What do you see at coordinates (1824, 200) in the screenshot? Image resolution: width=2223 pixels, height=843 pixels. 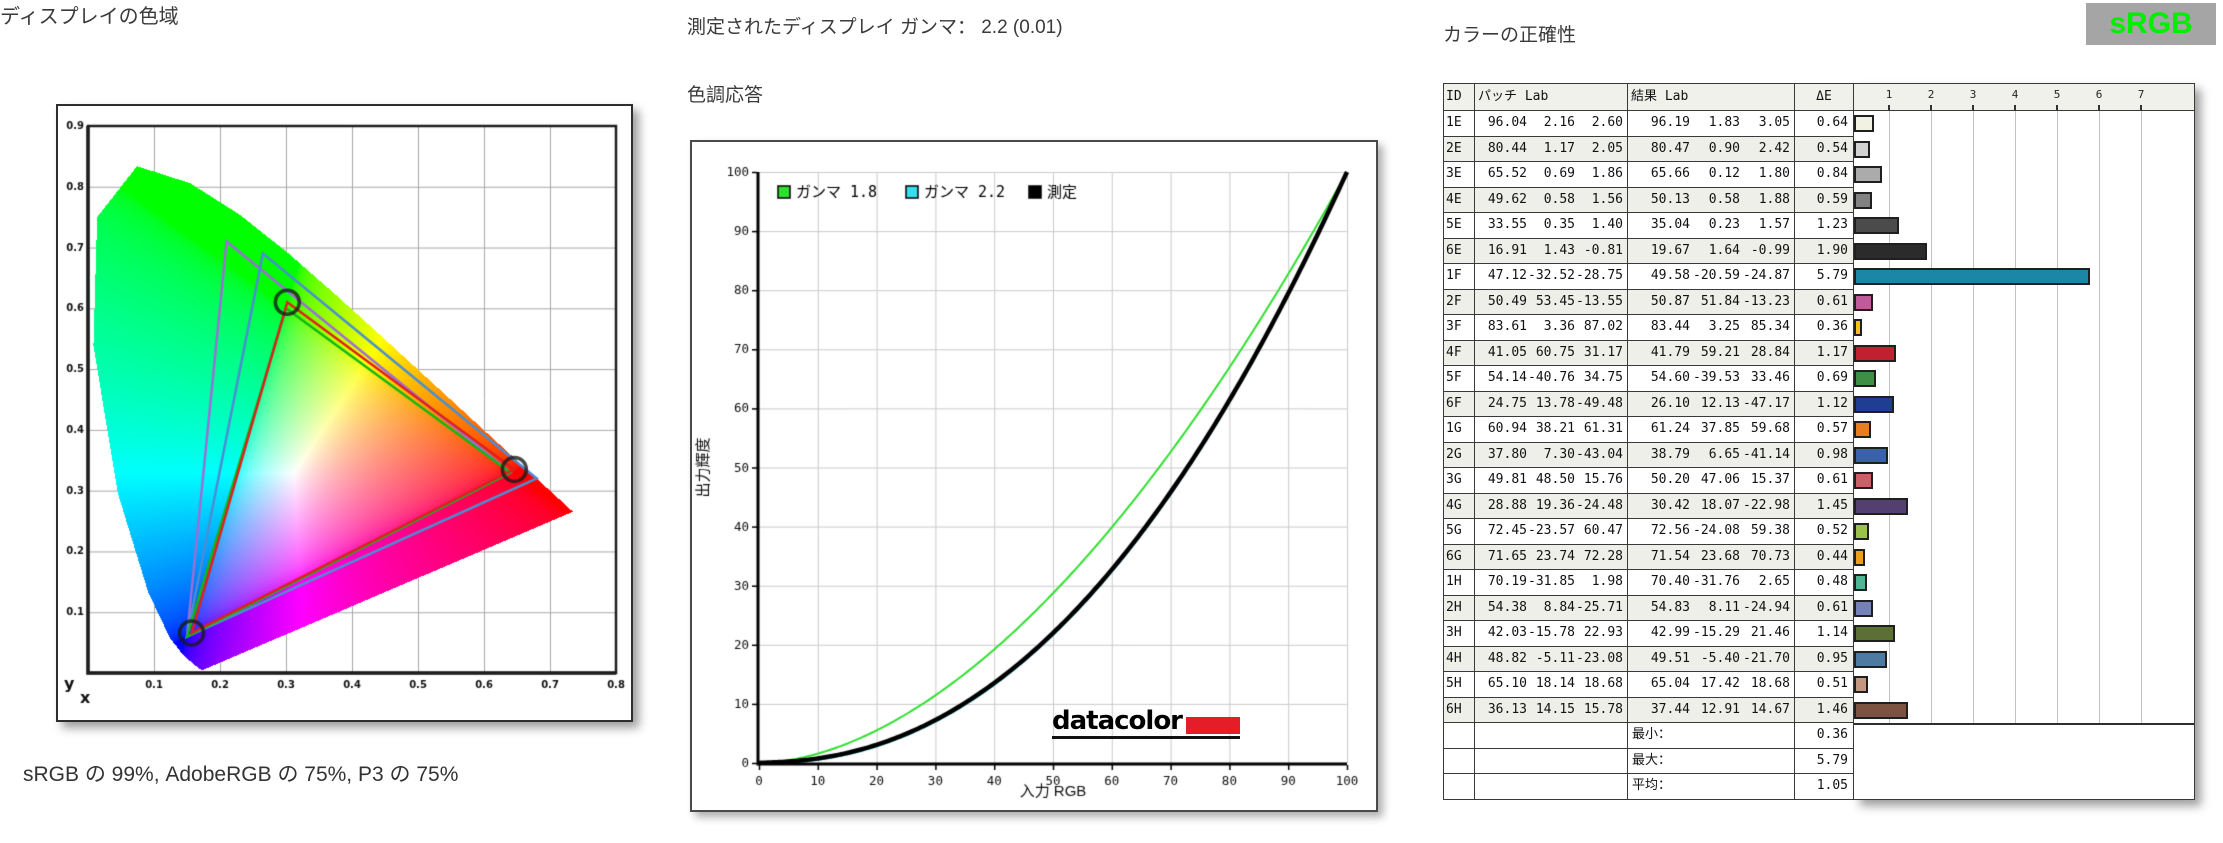 I see `delta-e-value: 0.59` at bounding box center [1824, 200].